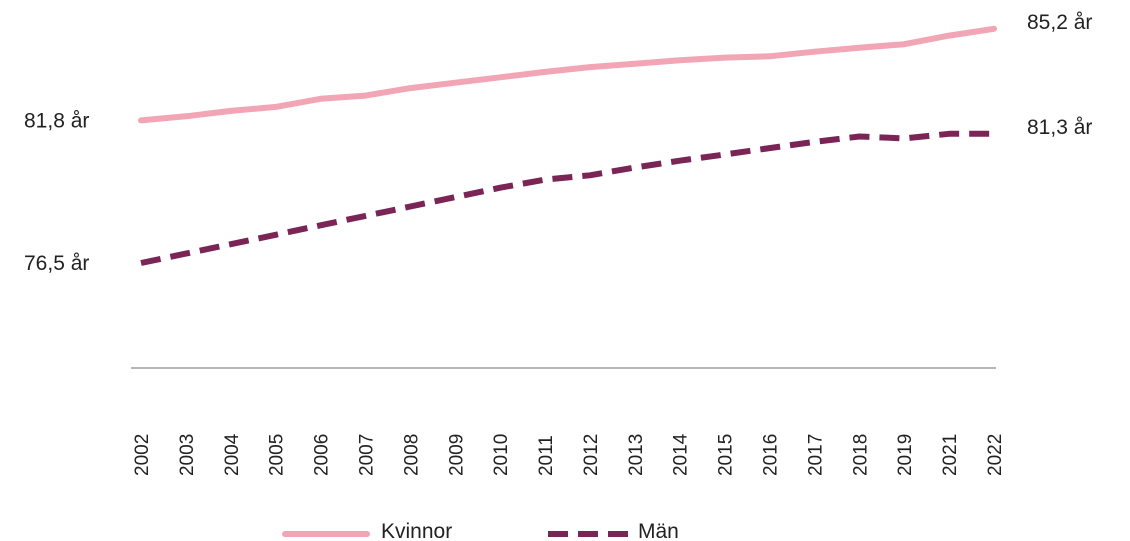 The image size is (1130, 541). What do you see at coordinates (455, 197) in the screenshot?
I see `data-point-m-n-2009` at bounding box center [455, 197].